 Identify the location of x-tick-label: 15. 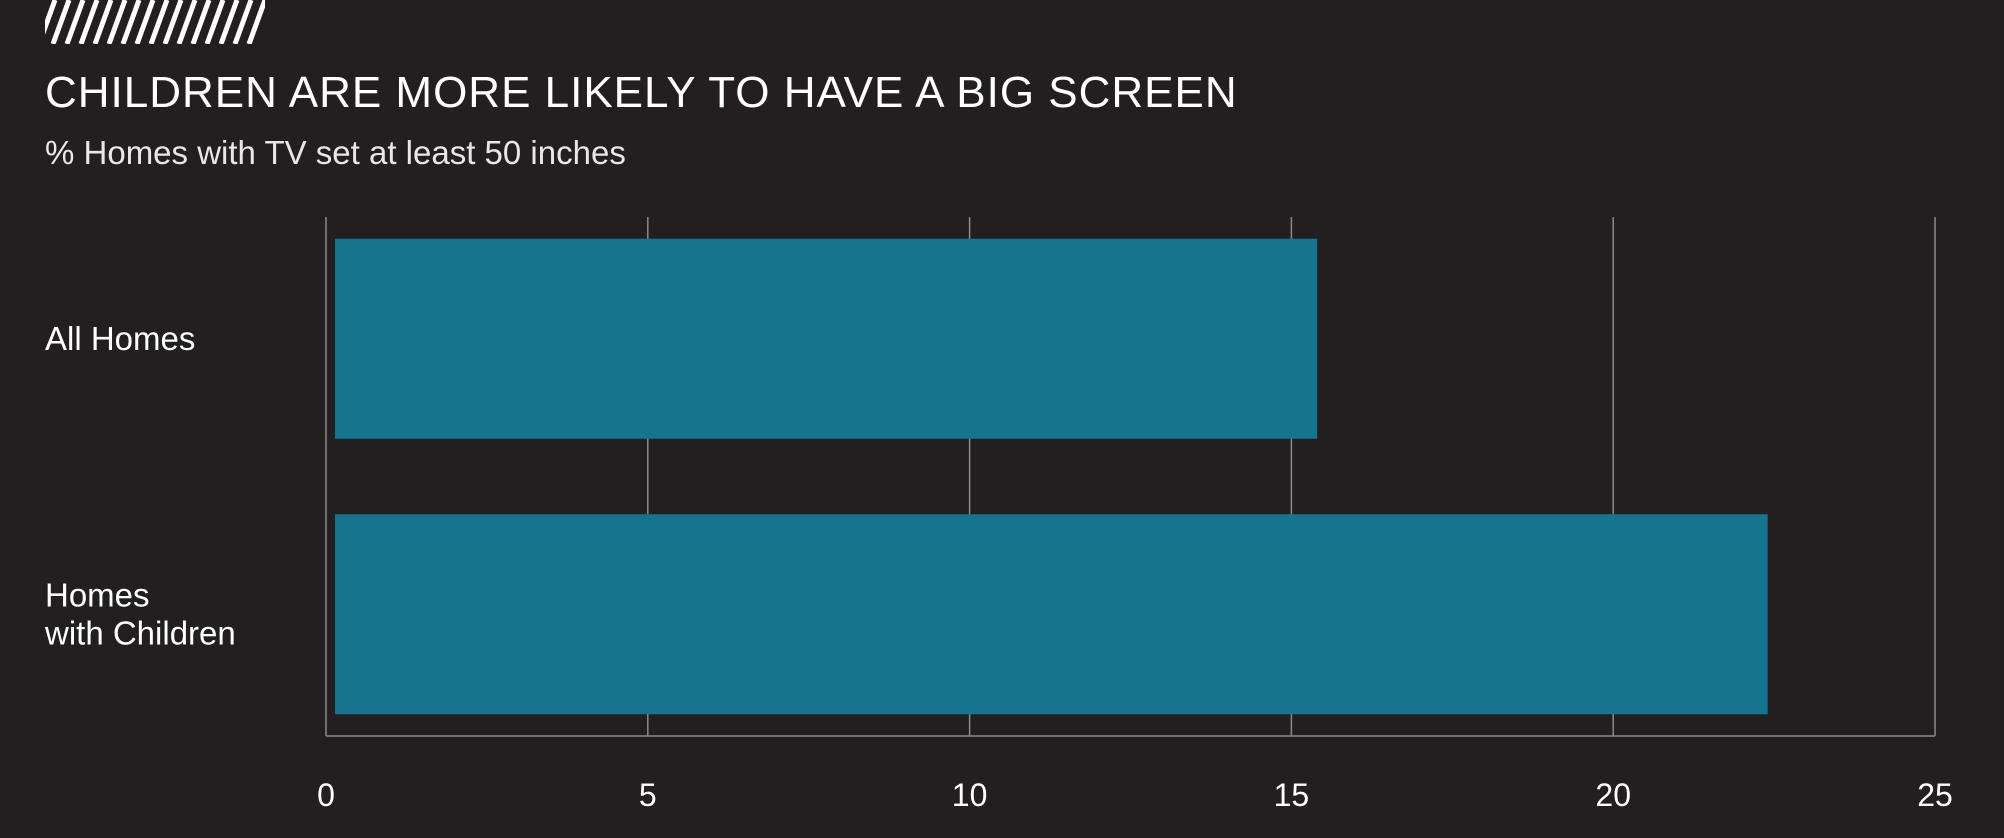
(1292, 795).